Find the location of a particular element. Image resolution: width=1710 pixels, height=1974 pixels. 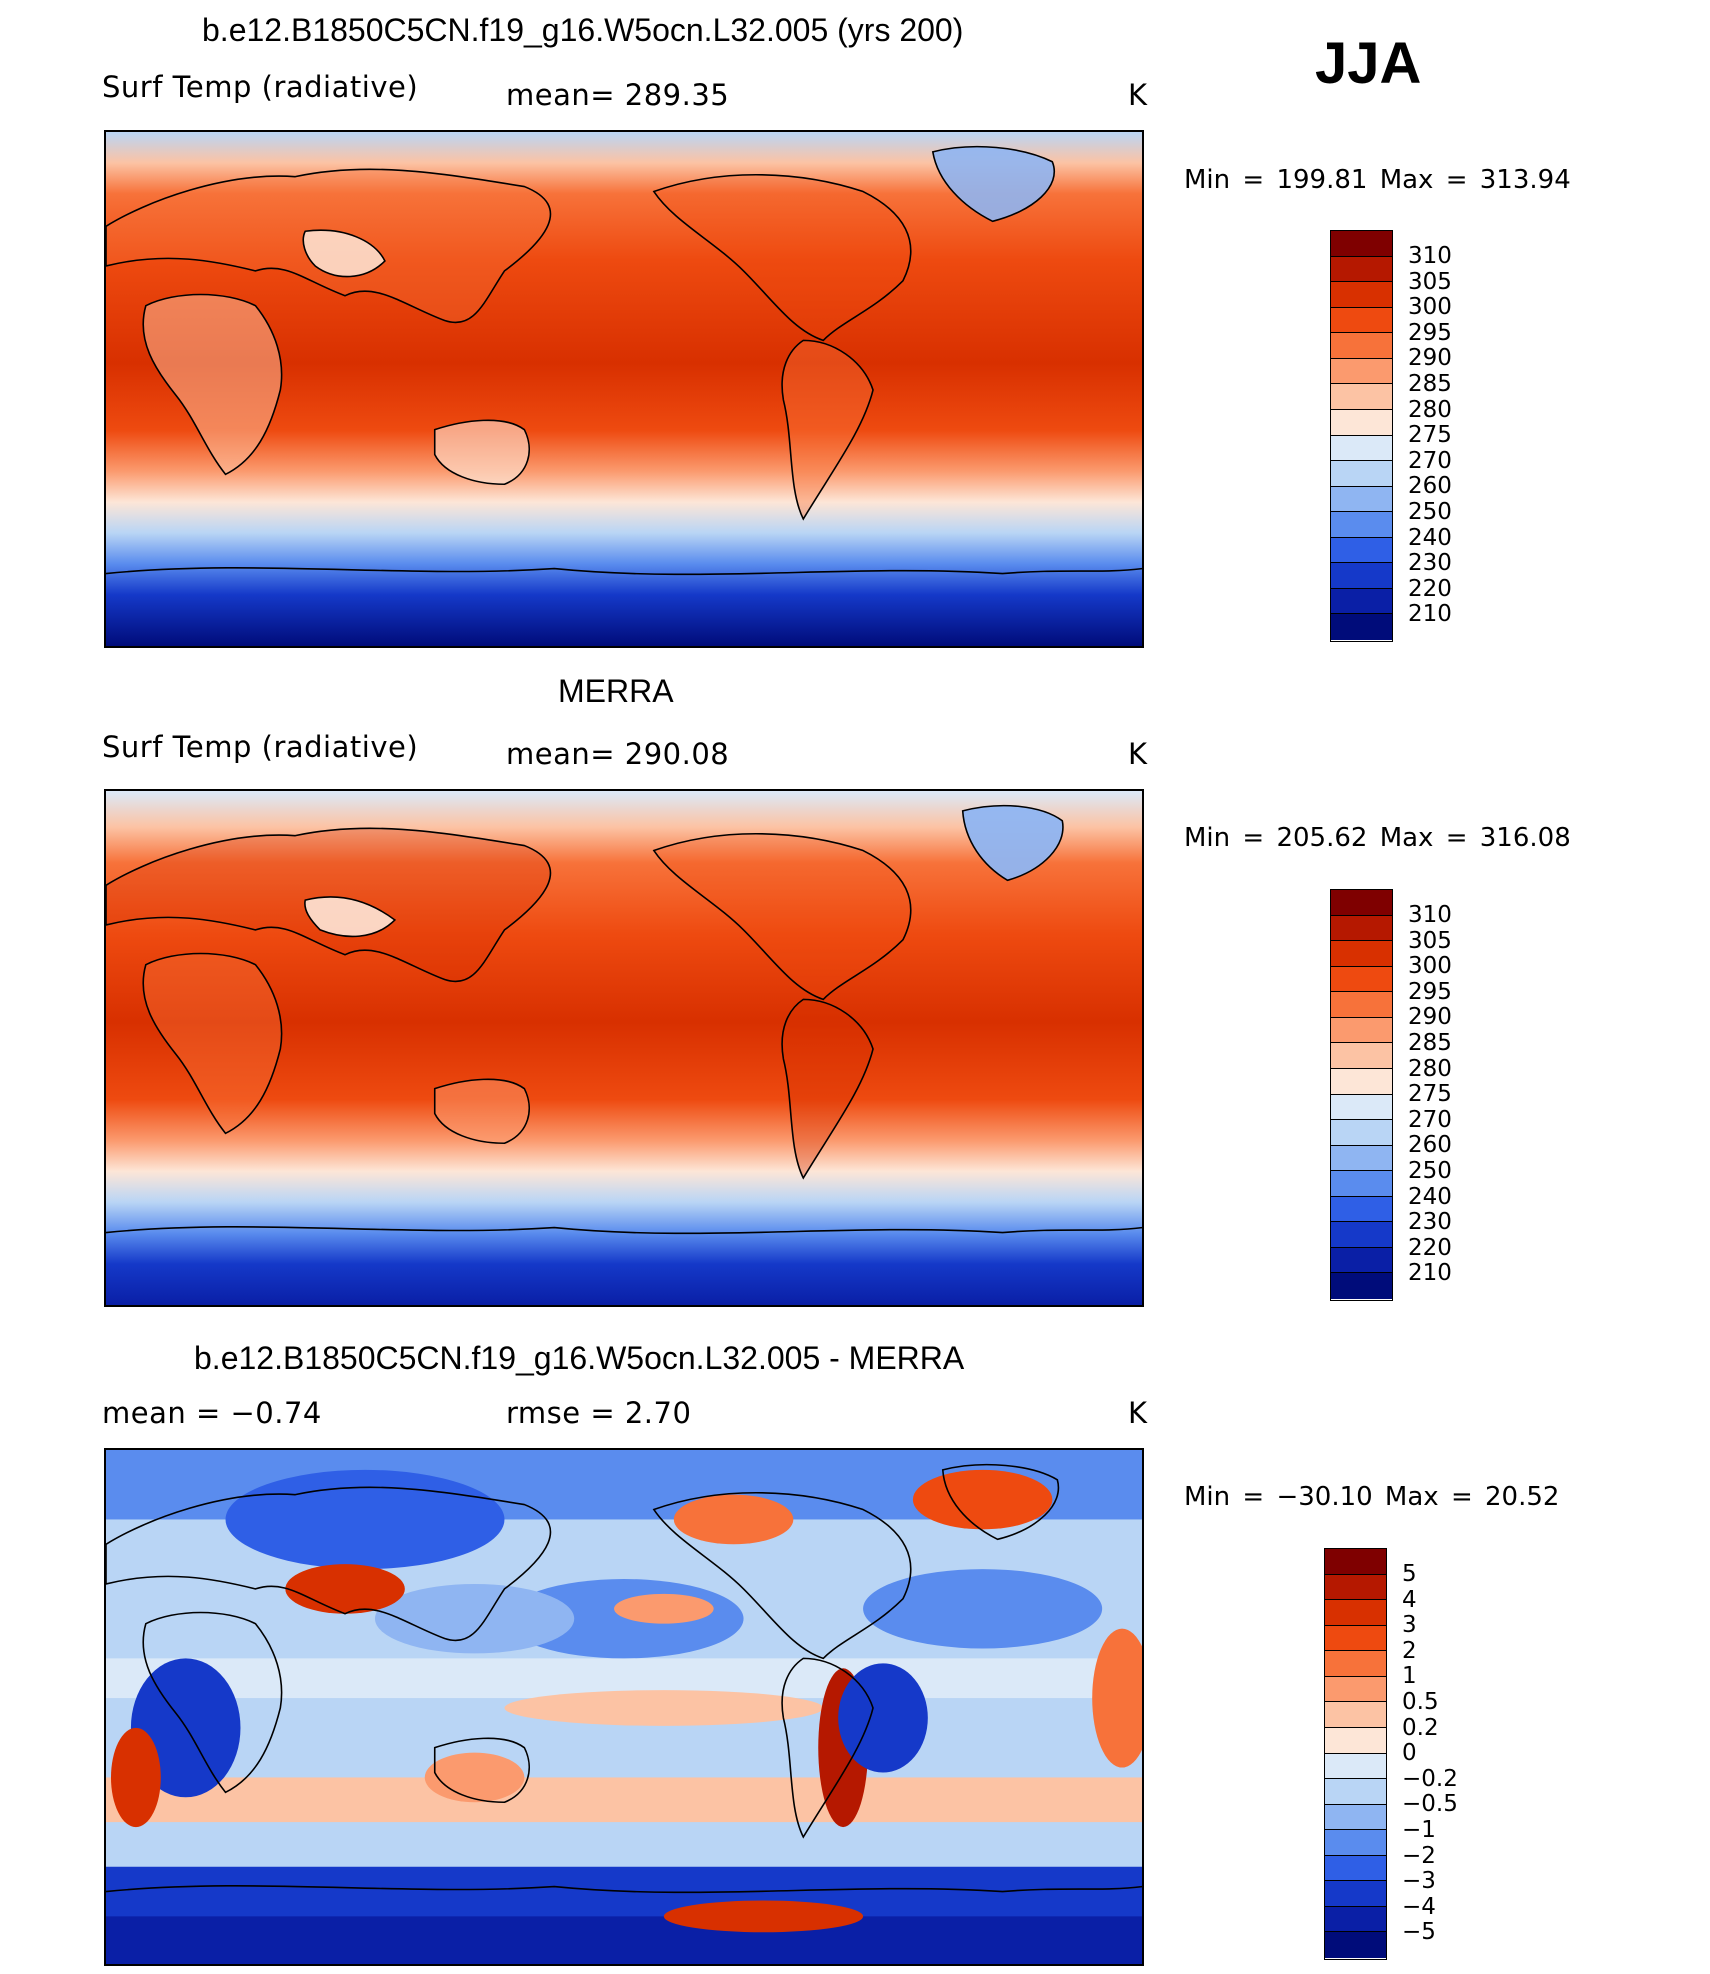

panel3-mean-label: mean = −0.74 is located at coordinates (212, 1413).